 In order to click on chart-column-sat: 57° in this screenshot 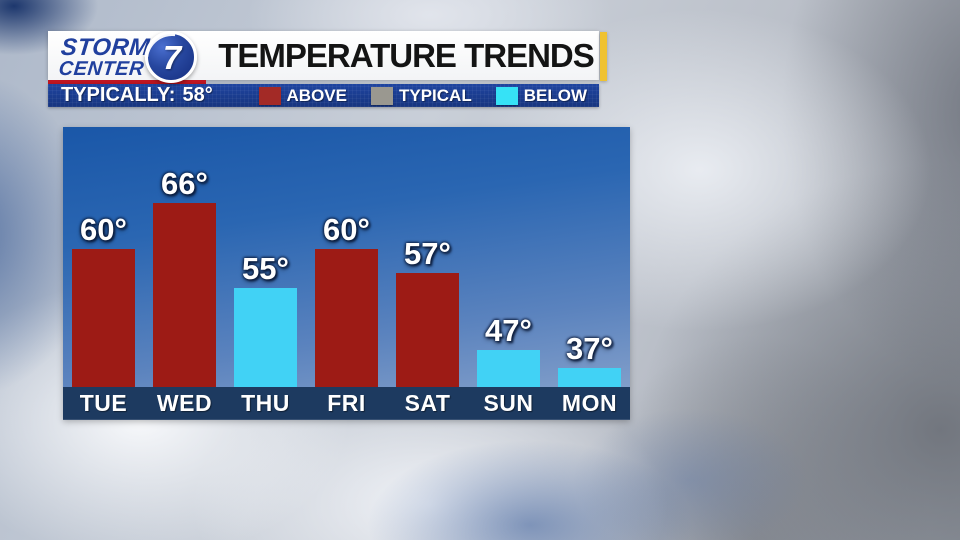, I will do `click(427, 312)`.